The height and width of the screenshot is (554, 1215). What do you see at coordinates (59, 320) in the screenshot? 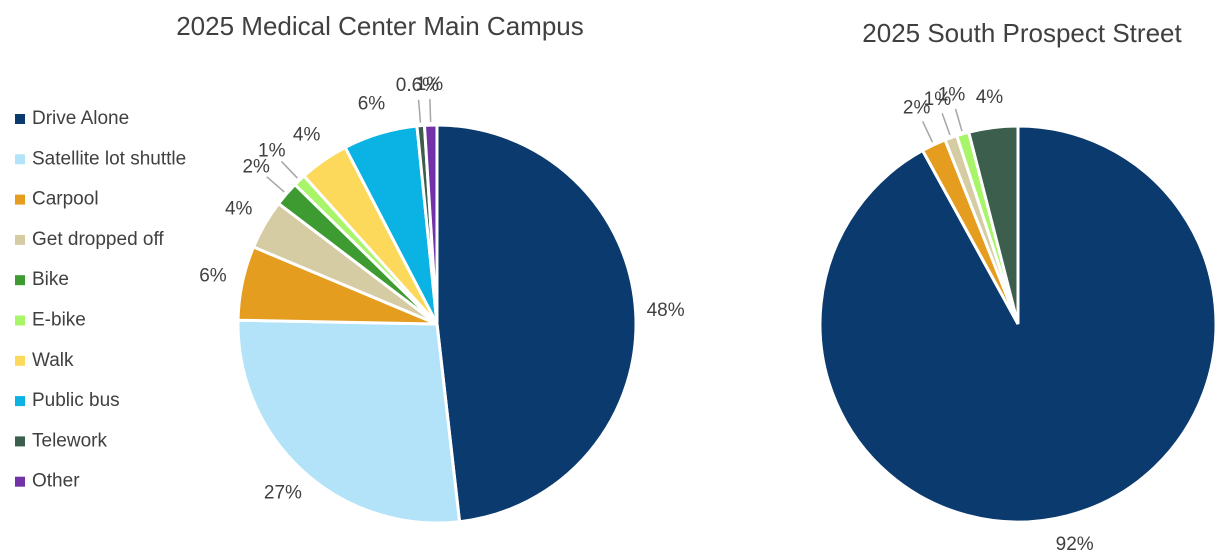
I see `legend-label: E-bike` at bounding box center [59, 320].